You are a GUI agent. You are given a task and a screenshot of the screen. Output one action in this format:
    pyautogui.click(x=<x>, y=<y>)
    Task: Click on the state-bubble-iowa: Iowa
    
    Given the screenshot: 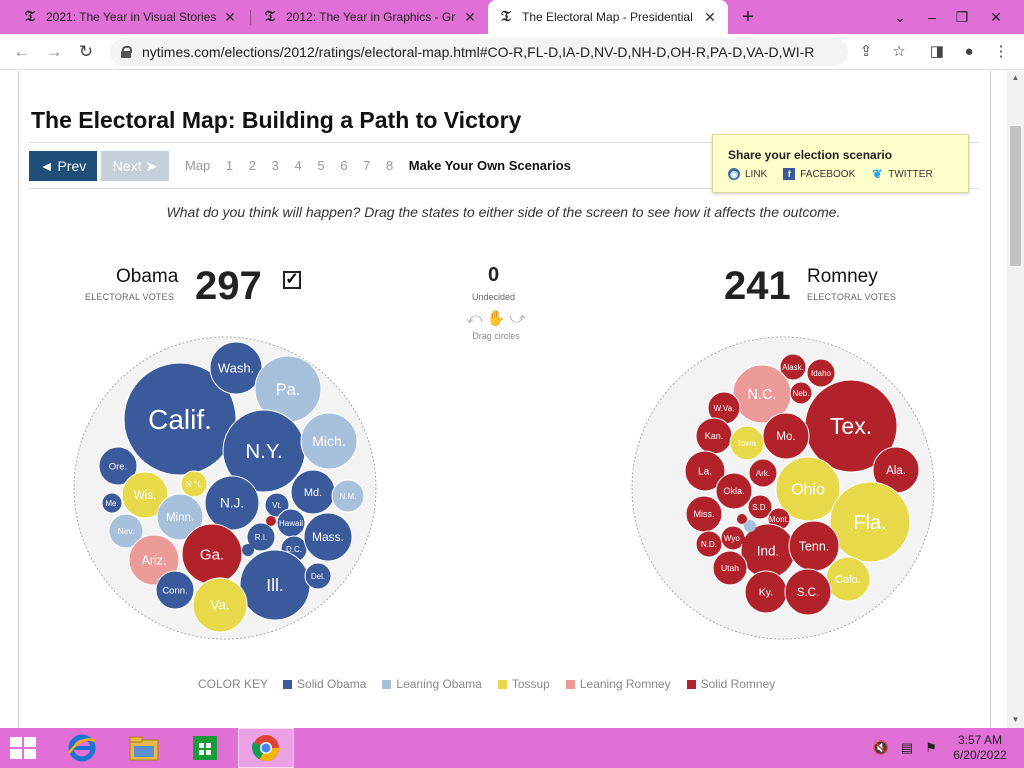 What is the action you would take?
    pyautogui.click(x=747, y=443)
    